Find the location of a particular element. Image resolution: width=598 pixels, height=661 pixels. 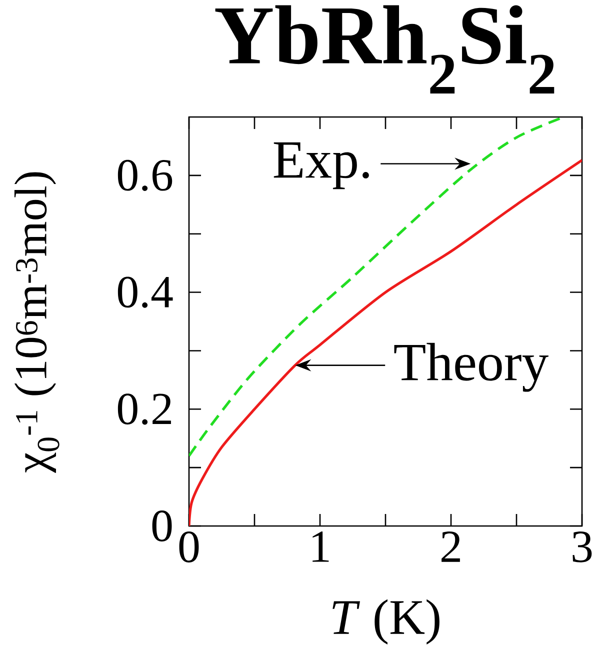

x-tick-label: 2 is located at coordinates (451, 547).